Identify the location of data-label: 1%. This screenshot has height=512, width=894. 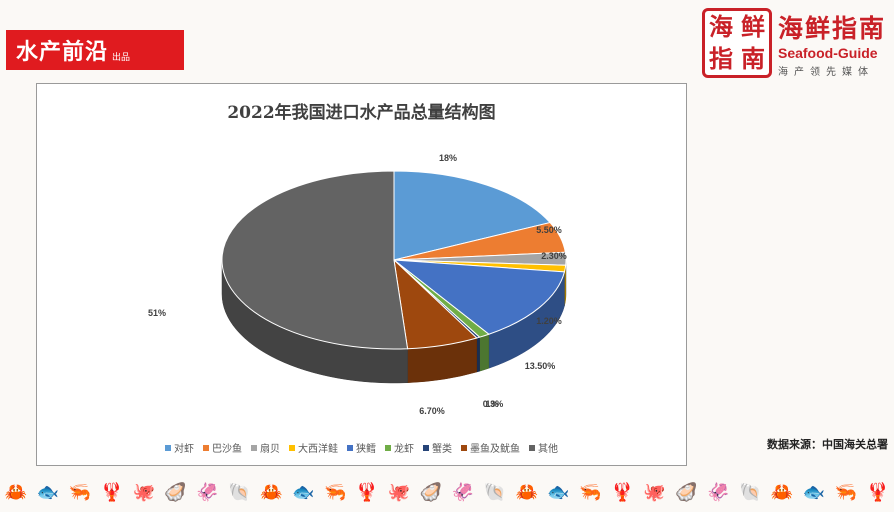
(491, 404).